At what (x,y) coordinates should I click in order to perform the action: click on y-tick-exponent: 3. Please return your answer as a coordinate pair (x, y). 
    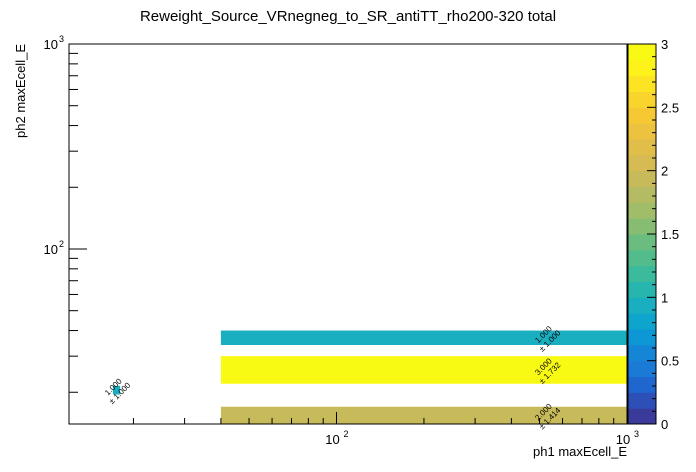
    Looking at the image, I should click on (61, 39).